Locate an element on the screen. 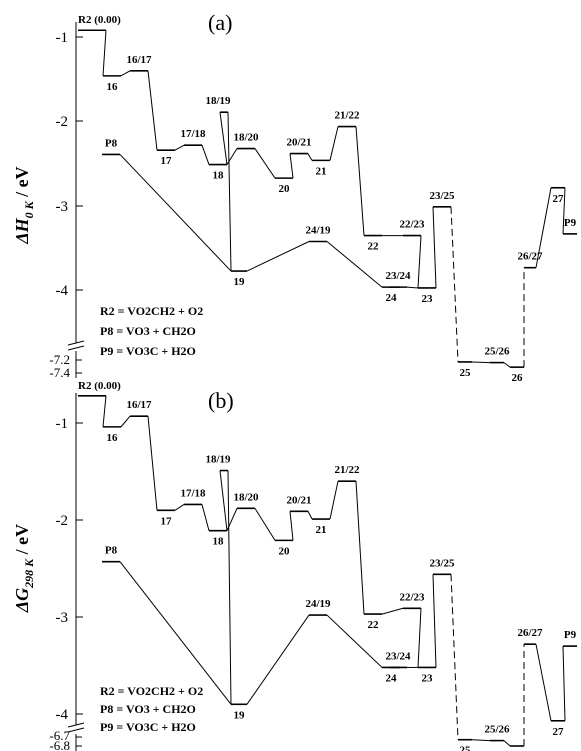  panel-a-level-label-21-22: 21/22 is located at coordinates (347, 116).